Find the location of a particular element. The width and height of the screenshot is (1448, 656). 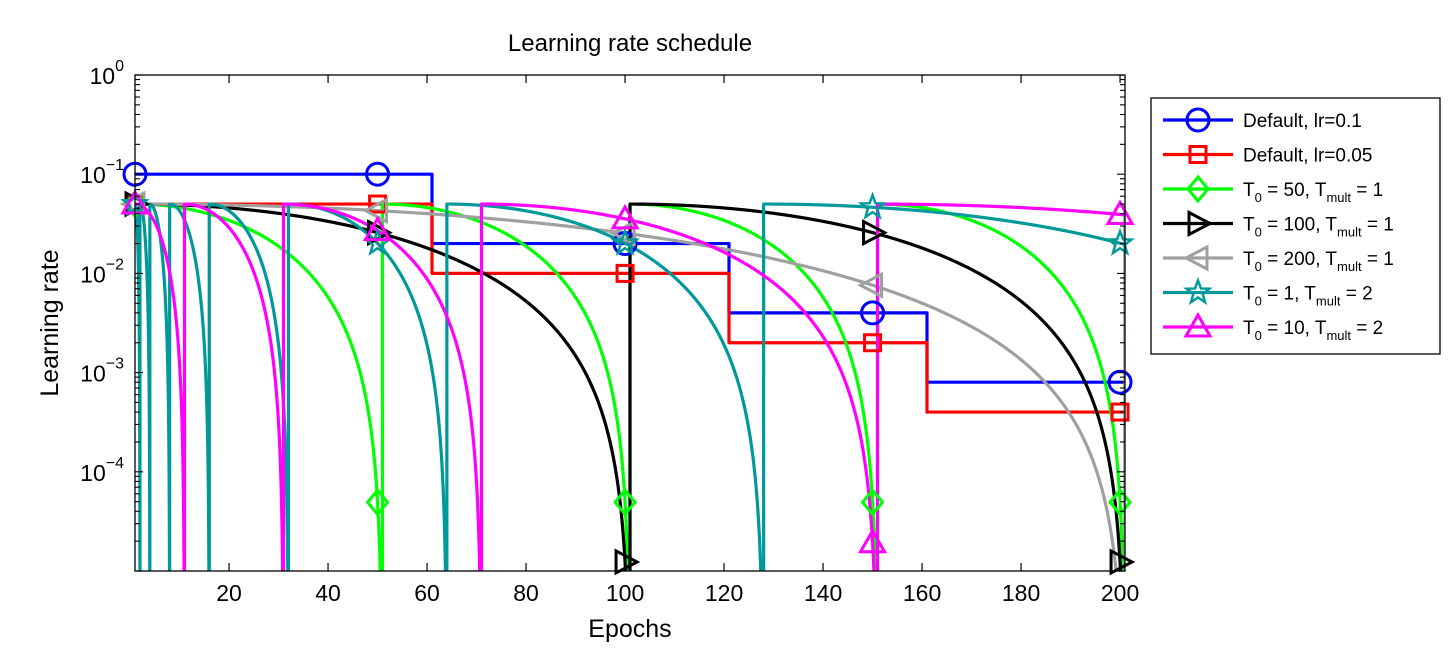

x-tick-label: 200 is located at coordinates (1120, 593).